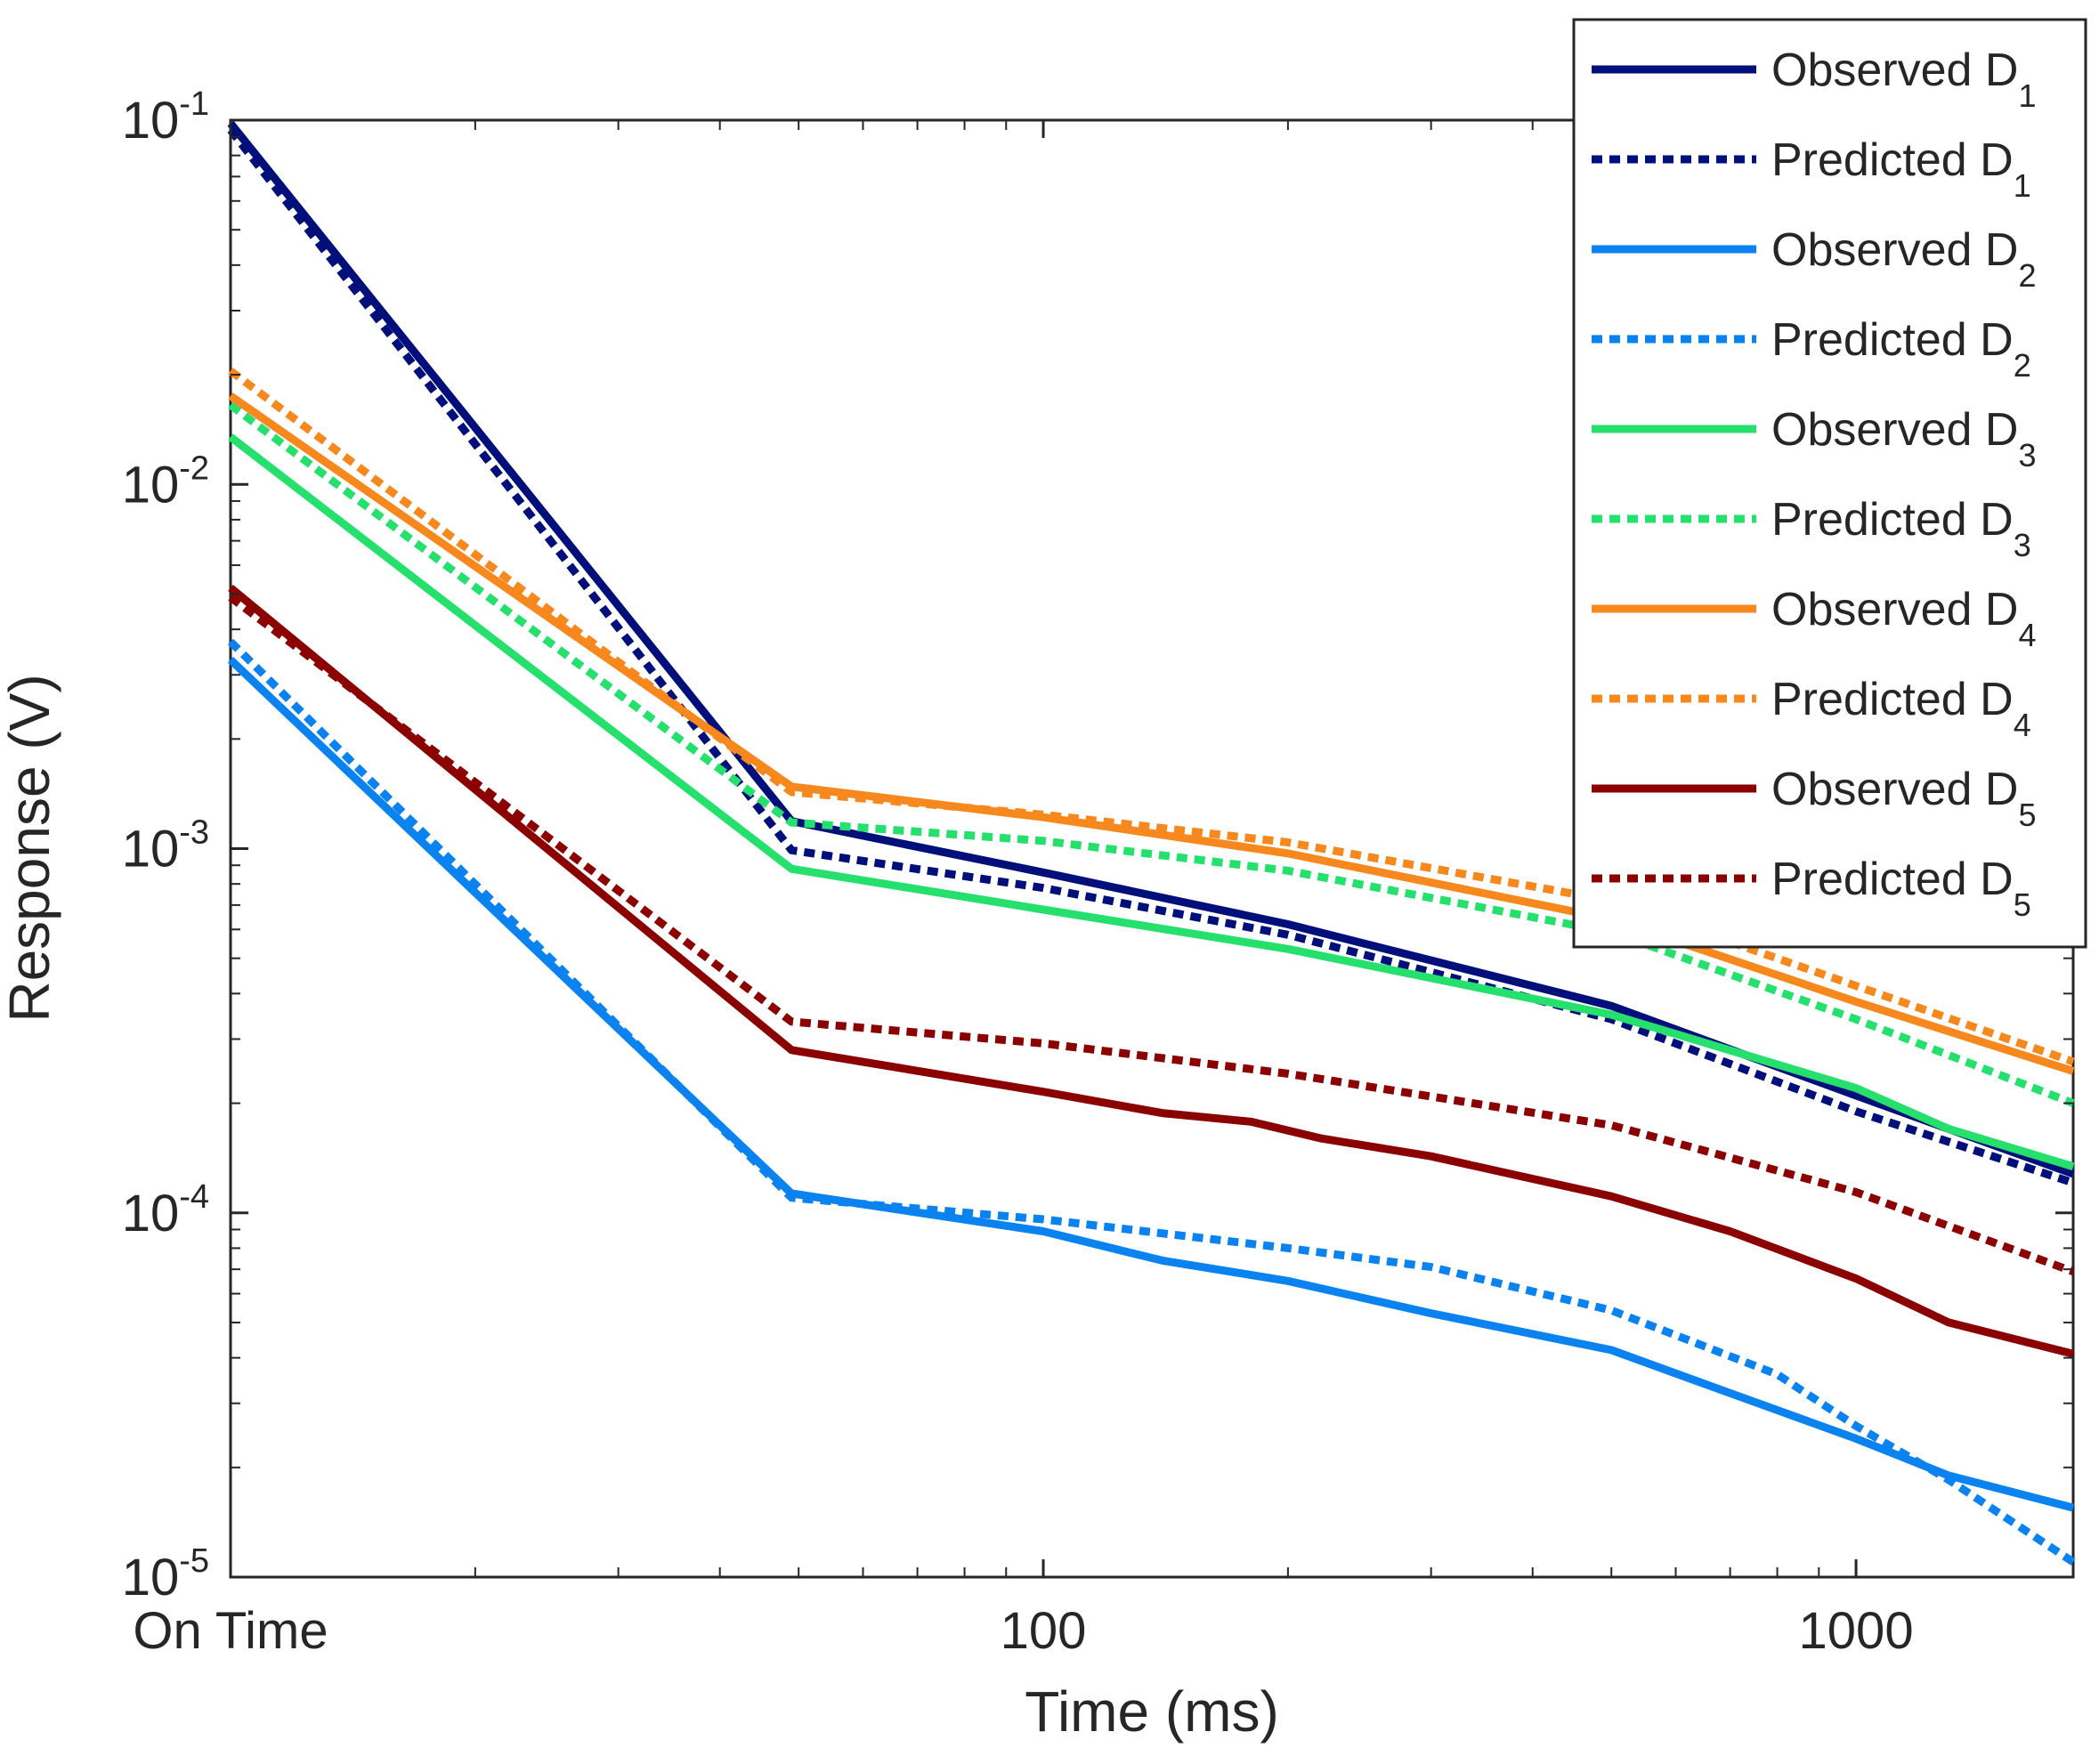 The height and width of the screenshot is (1764, 2099). What do you see at coordinates (1857, 1631) in the screenshot?
I see `x-tick-label: 1000` at bounding box center [1857, 1631].